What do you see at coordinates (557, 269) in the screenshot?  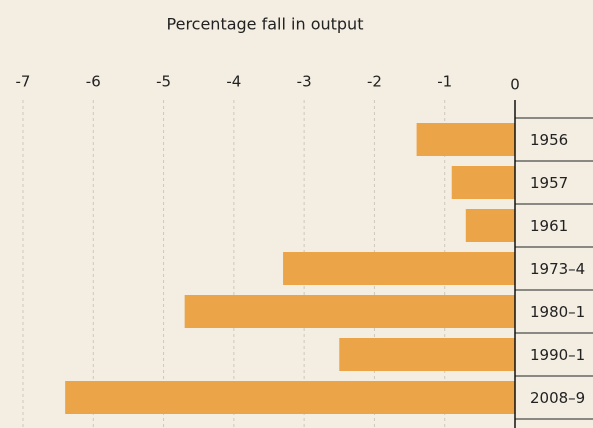 I see `y-tick-label: 1973–4` at bounding box center [557, 269].